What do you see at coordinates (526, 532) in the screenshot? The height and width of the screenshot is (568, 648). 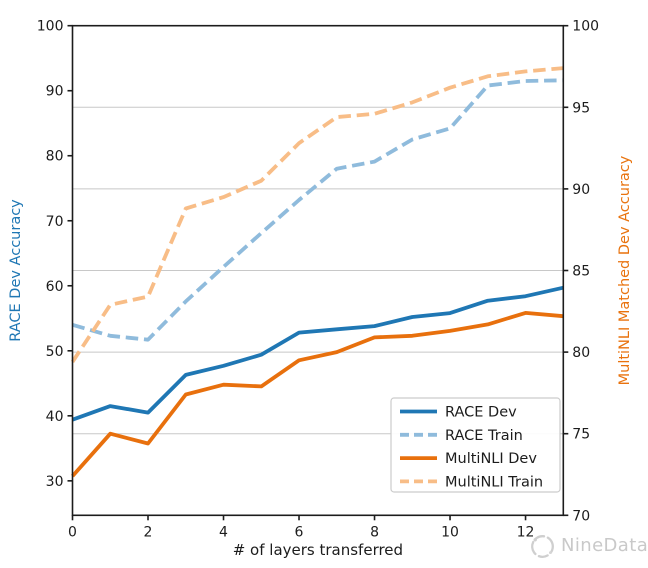 I see `x-tick-label: 12` at bounding box center [526, 532].